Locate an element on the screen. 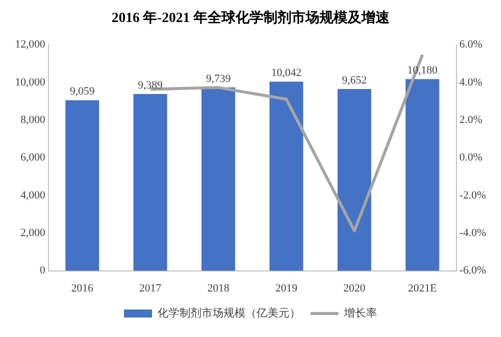  x-tick-label: 2019 is located at coordinates (286, 288).